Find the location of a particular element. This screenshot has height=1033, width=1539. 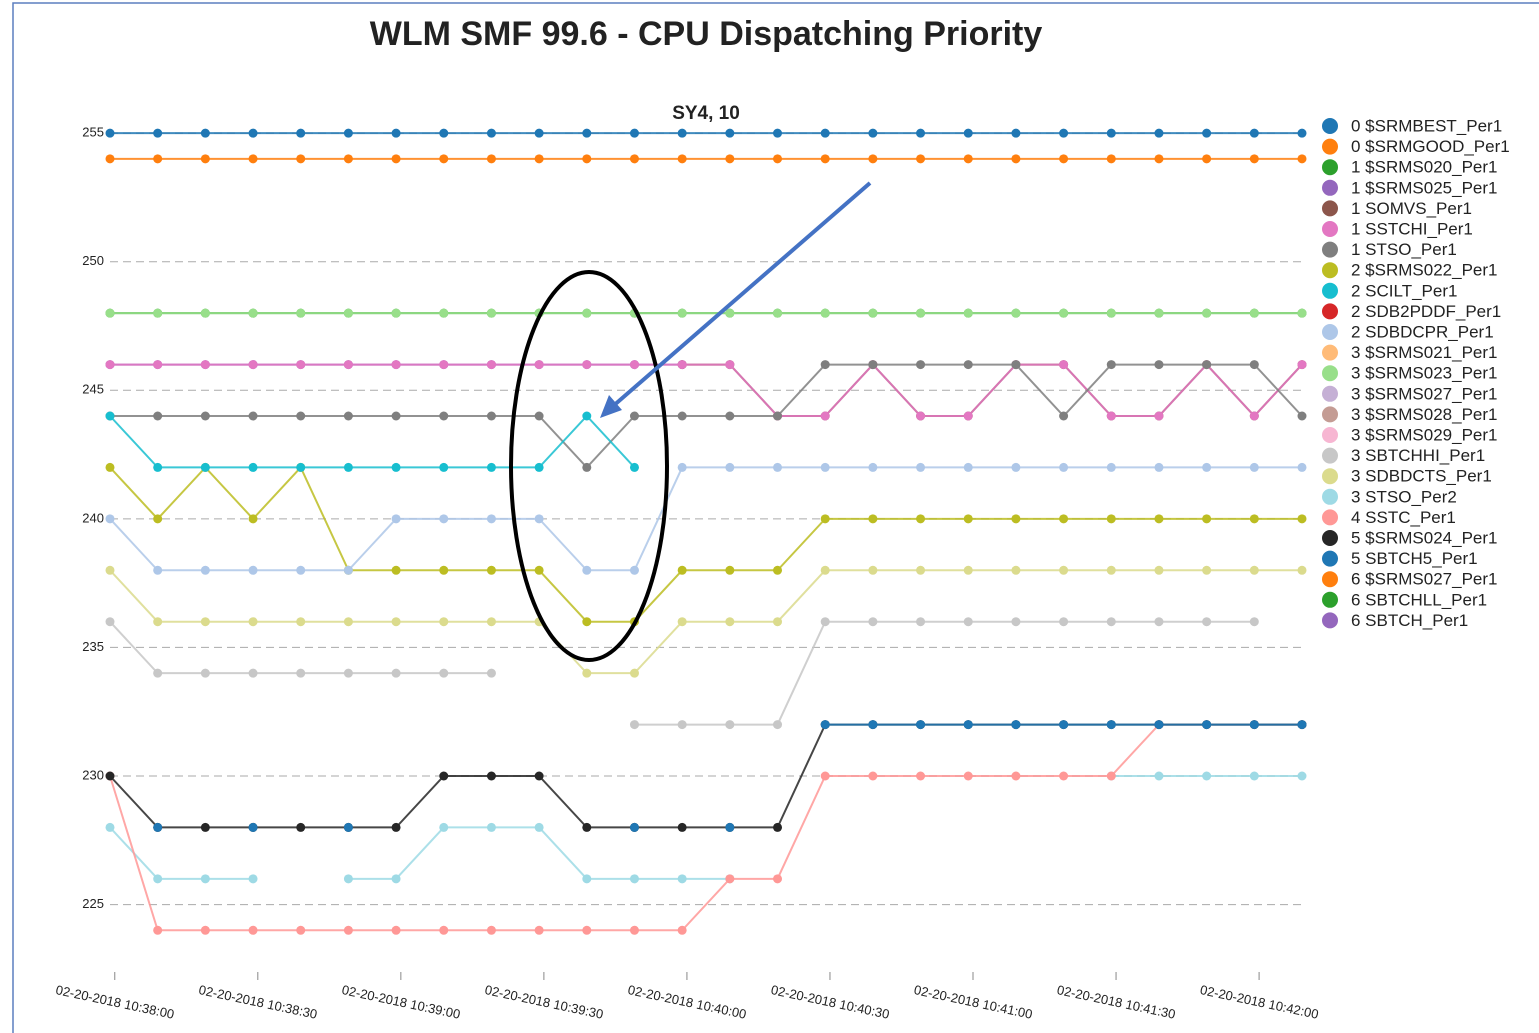

legend-label: 5 $SRMS024_Per1 is located at coordinates (1424, 537).